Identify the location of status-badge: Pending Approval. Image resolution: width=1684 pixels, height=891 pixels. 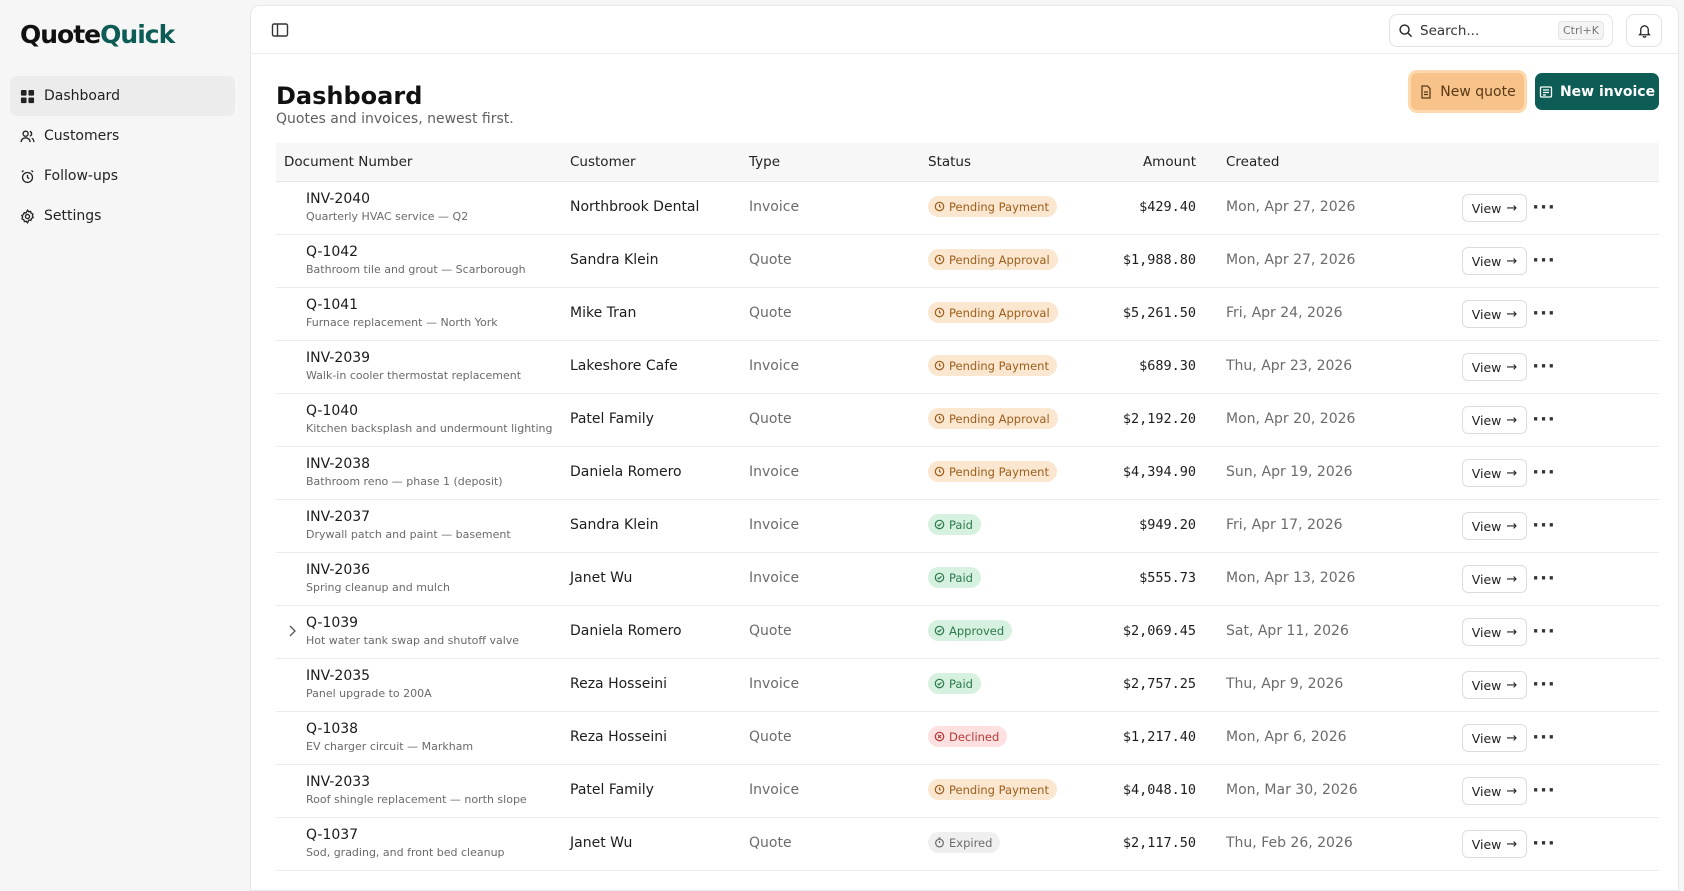
(993, 259).